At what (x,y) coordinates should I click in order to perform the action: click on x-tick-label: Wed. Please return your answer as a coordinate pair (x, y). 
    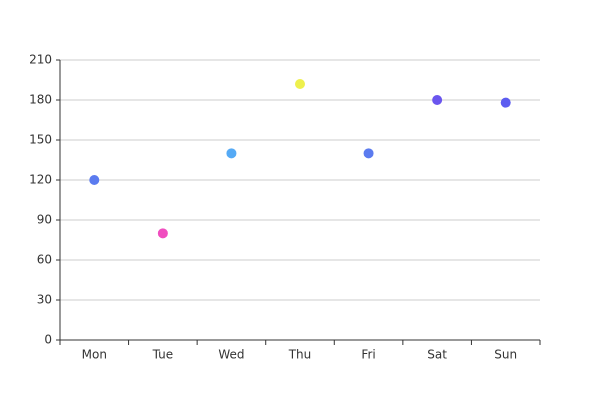
    Looking at the image, I should click on (231, 355).